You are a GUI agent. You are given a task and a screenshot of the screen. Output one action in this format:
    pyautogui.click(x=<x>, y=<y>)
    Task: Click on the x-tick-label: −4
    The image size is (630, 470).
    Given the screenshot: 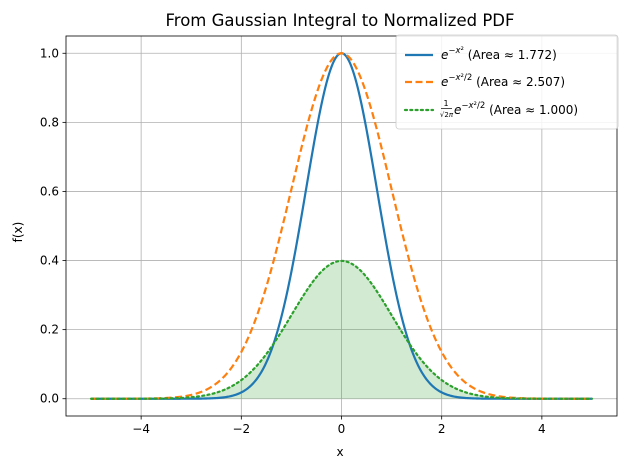 What is the action you would take?
    pyautogui.click(x=141, y=429)
    